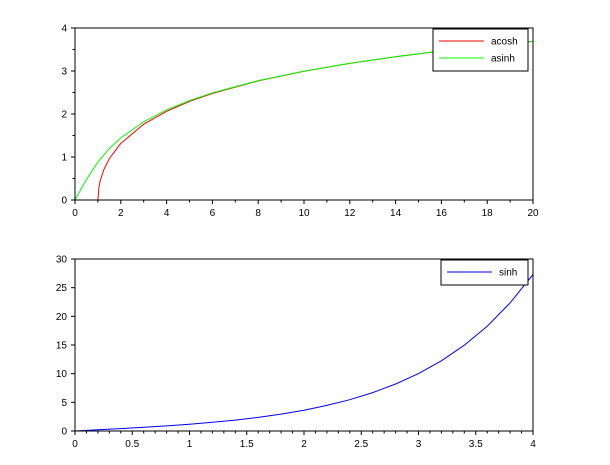  What do you see at coordinates (247, 444) in the screenshot?
I see `x-tick-label: 1.5` at bounding box center [247, 444].